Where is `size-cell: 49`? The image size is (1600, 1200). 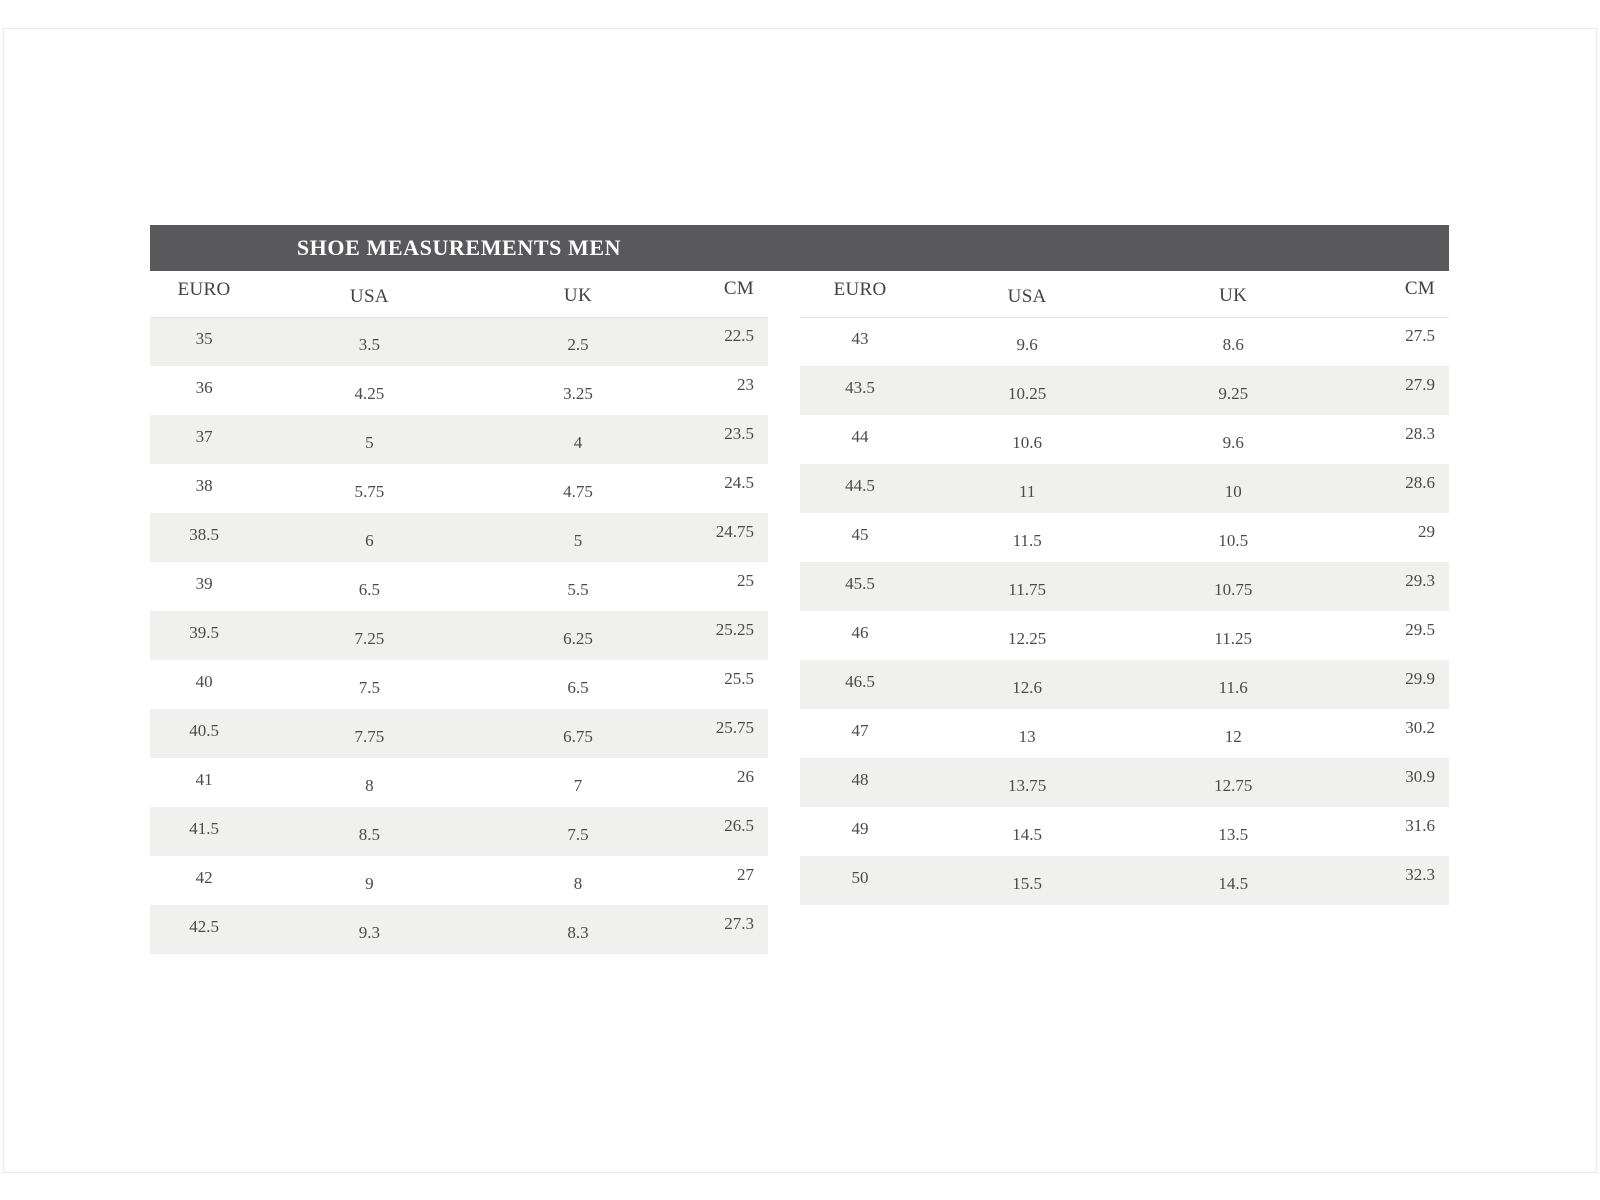
size-cell: 49 is located at coordinates (860, 828).